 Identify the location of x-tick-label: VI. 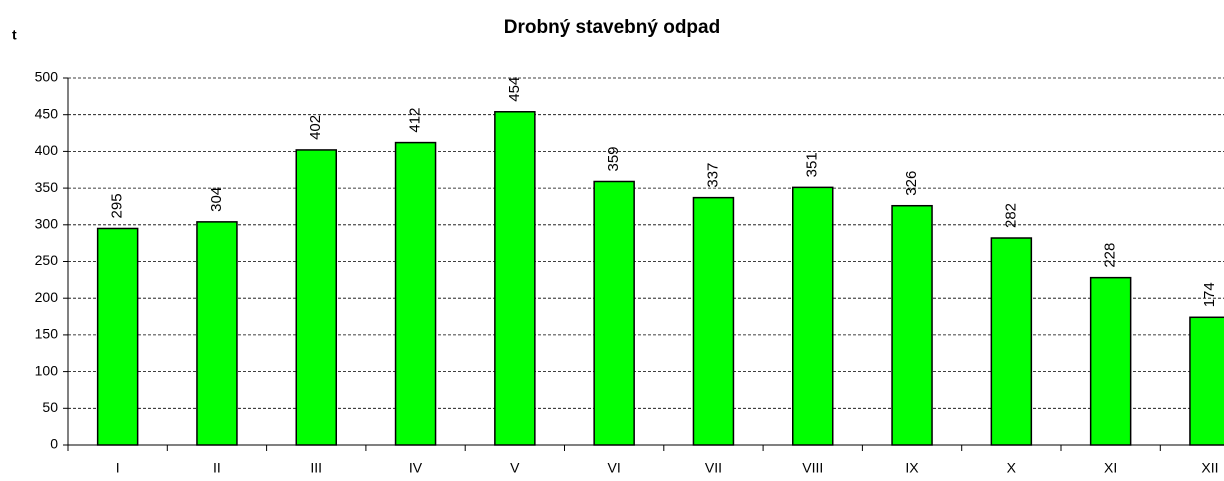
(614, 468).